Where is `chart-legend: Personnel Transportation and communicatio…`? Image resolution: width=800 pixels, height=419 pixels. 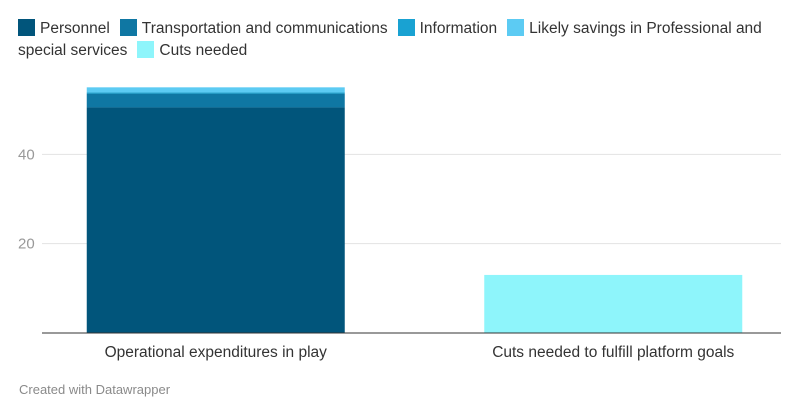 chart-legend: Personnel Transportation and communicatio… is located at coordinates (403, 40).